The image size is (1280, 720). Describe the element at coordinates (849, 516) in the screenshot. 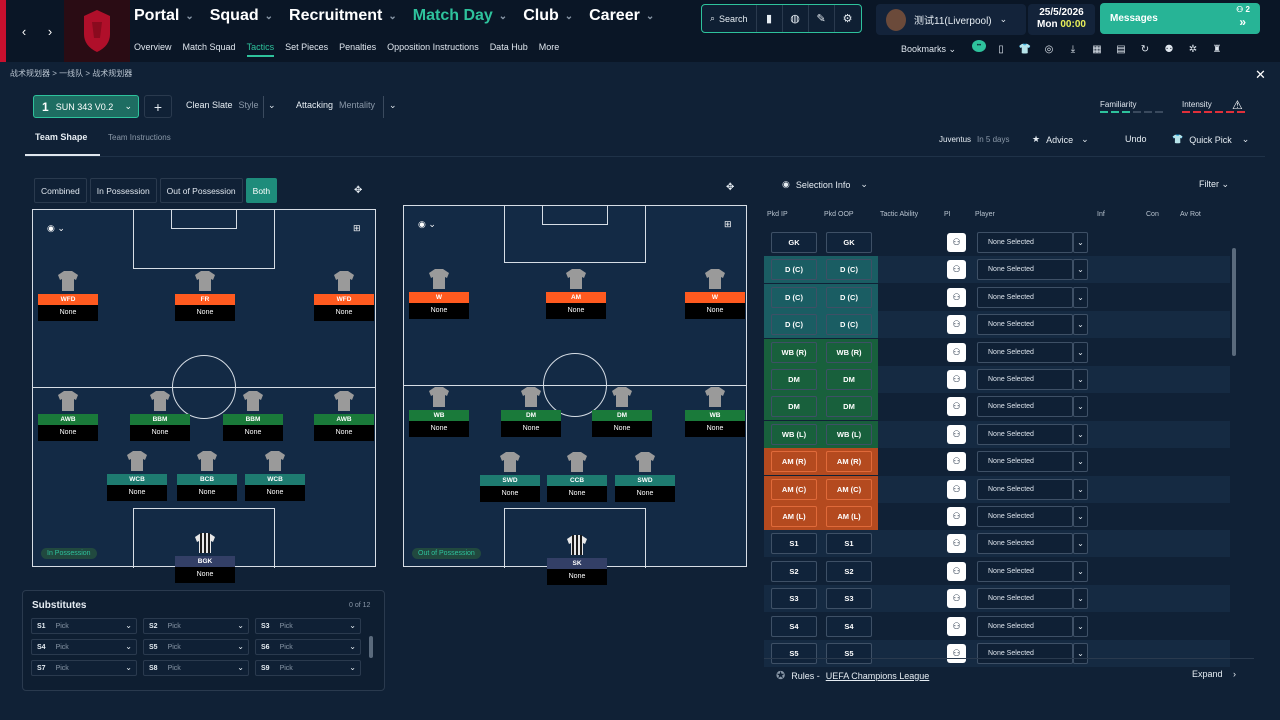

I see `picked-oop-role: AM (L)` at that location.